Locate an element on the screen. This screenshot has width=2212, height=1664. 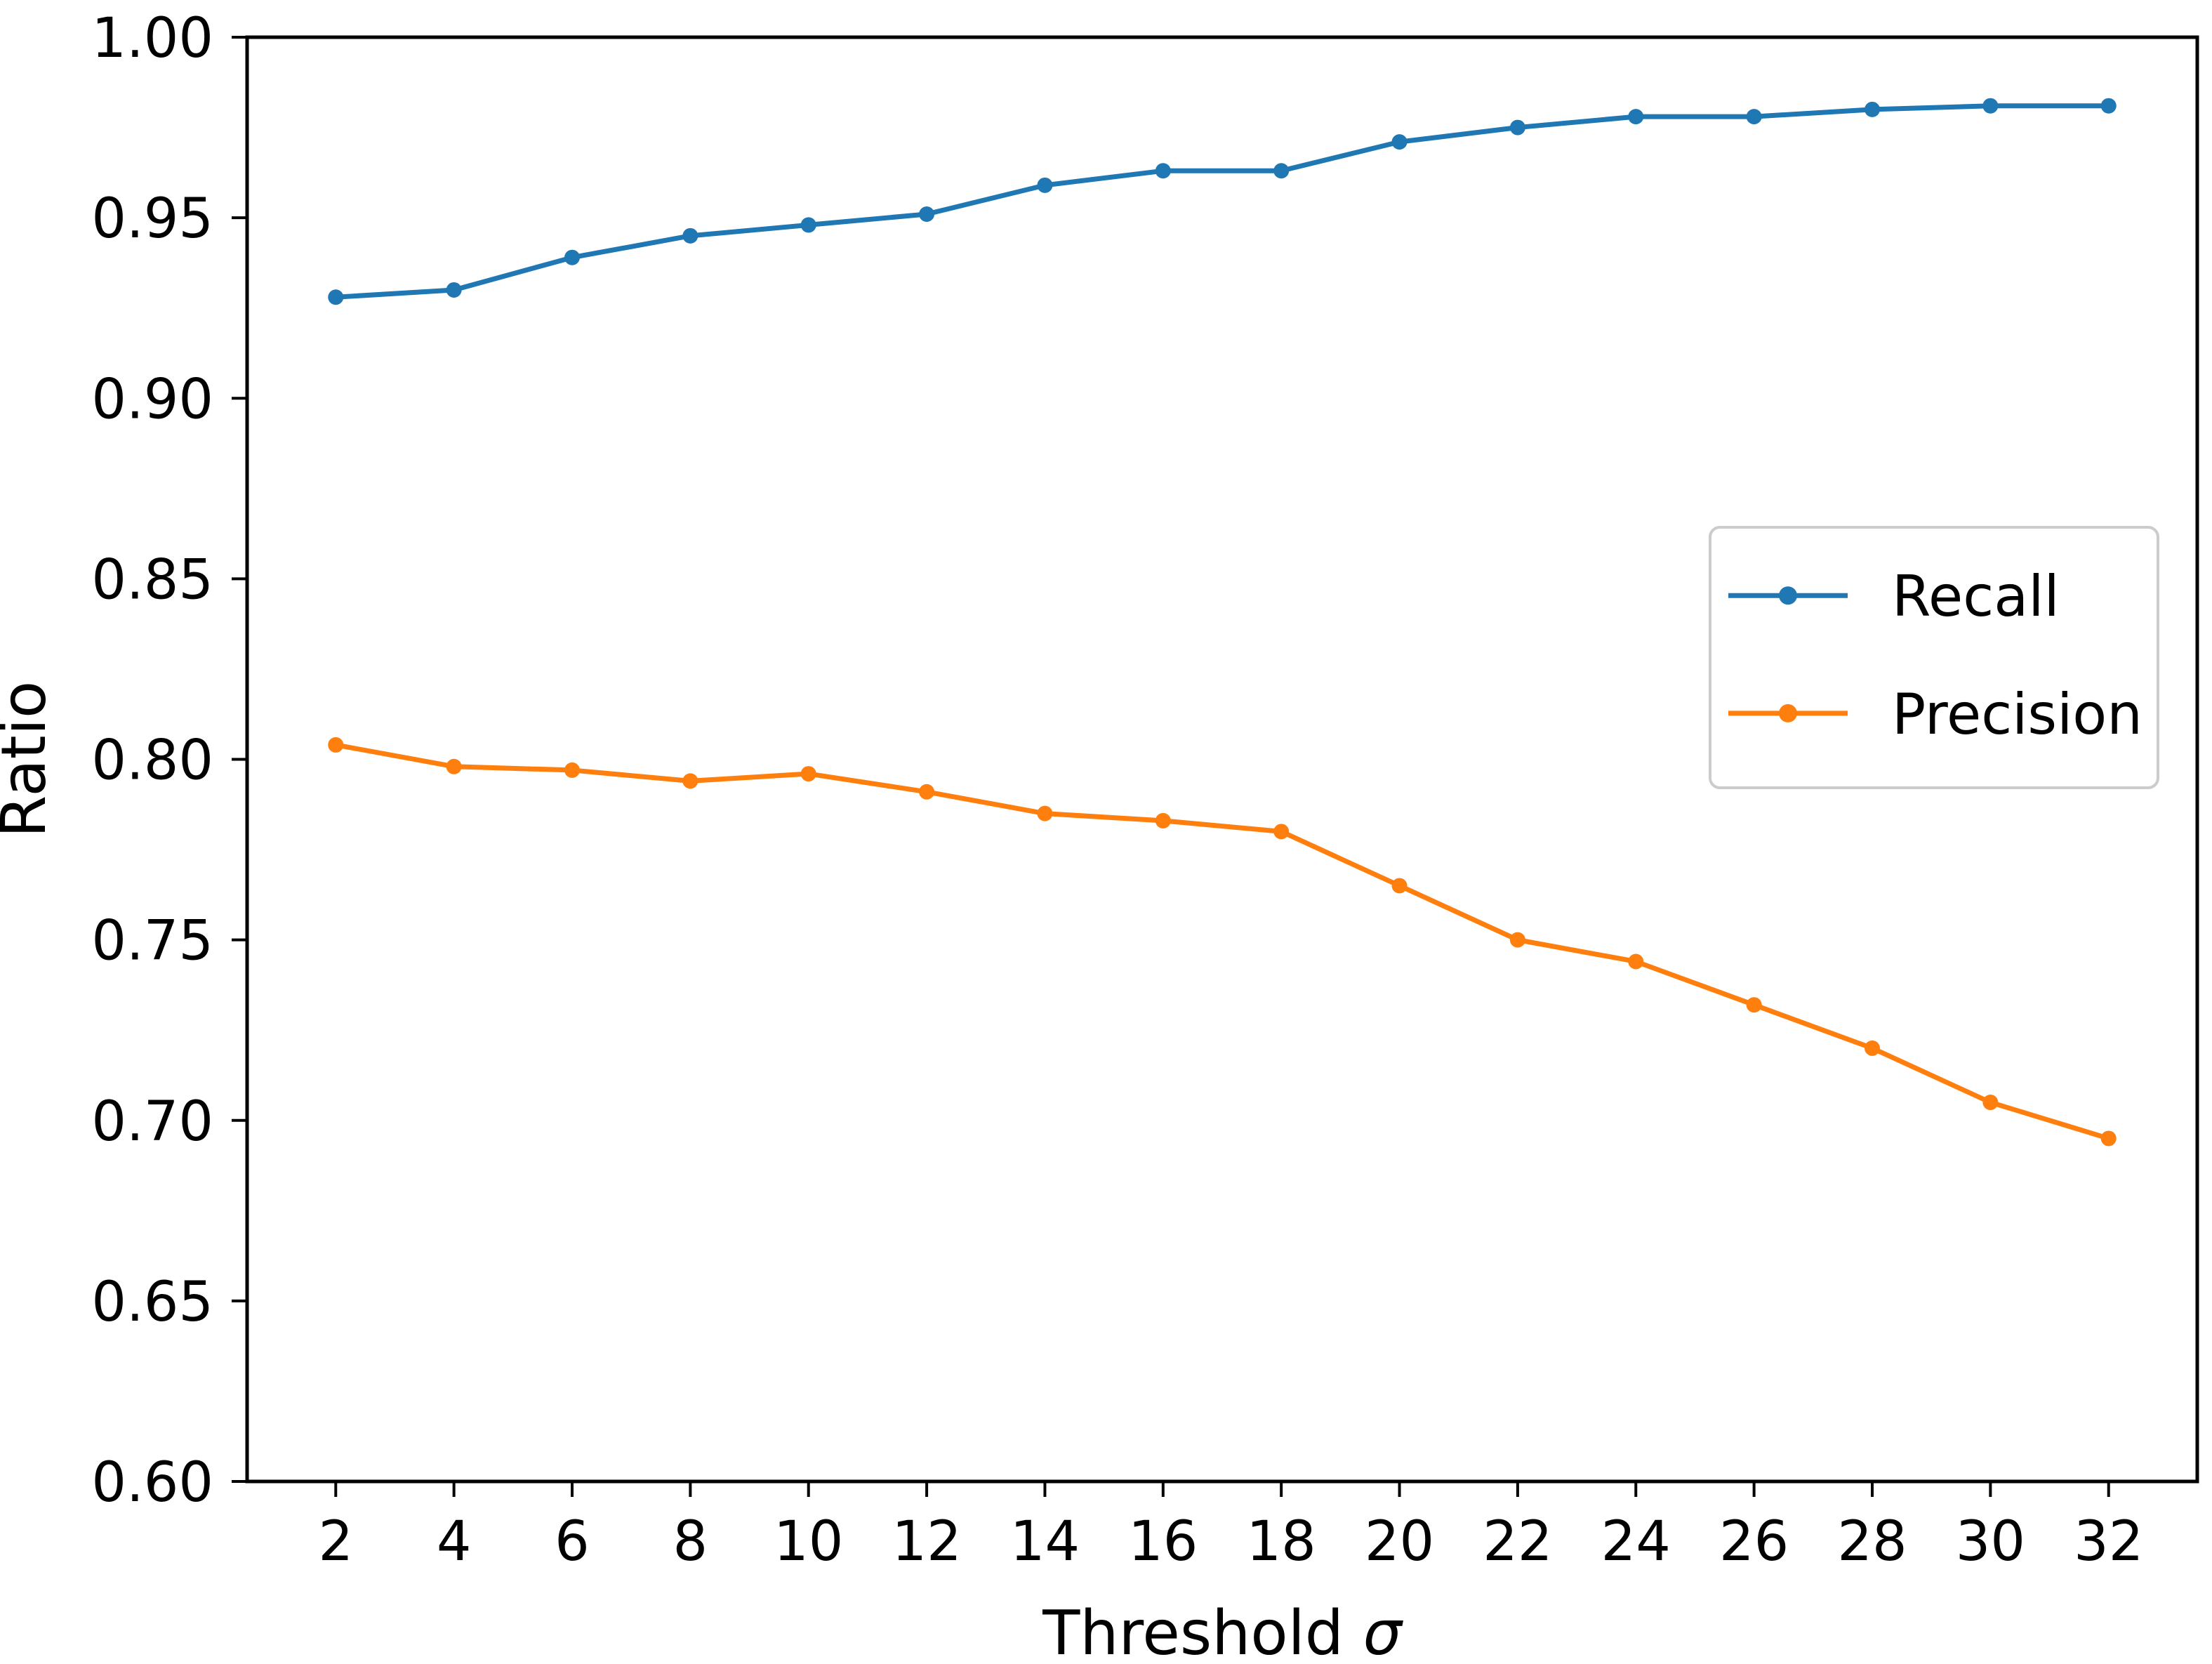
y-axis-label: Ratio is located at coordinates (30, 760).